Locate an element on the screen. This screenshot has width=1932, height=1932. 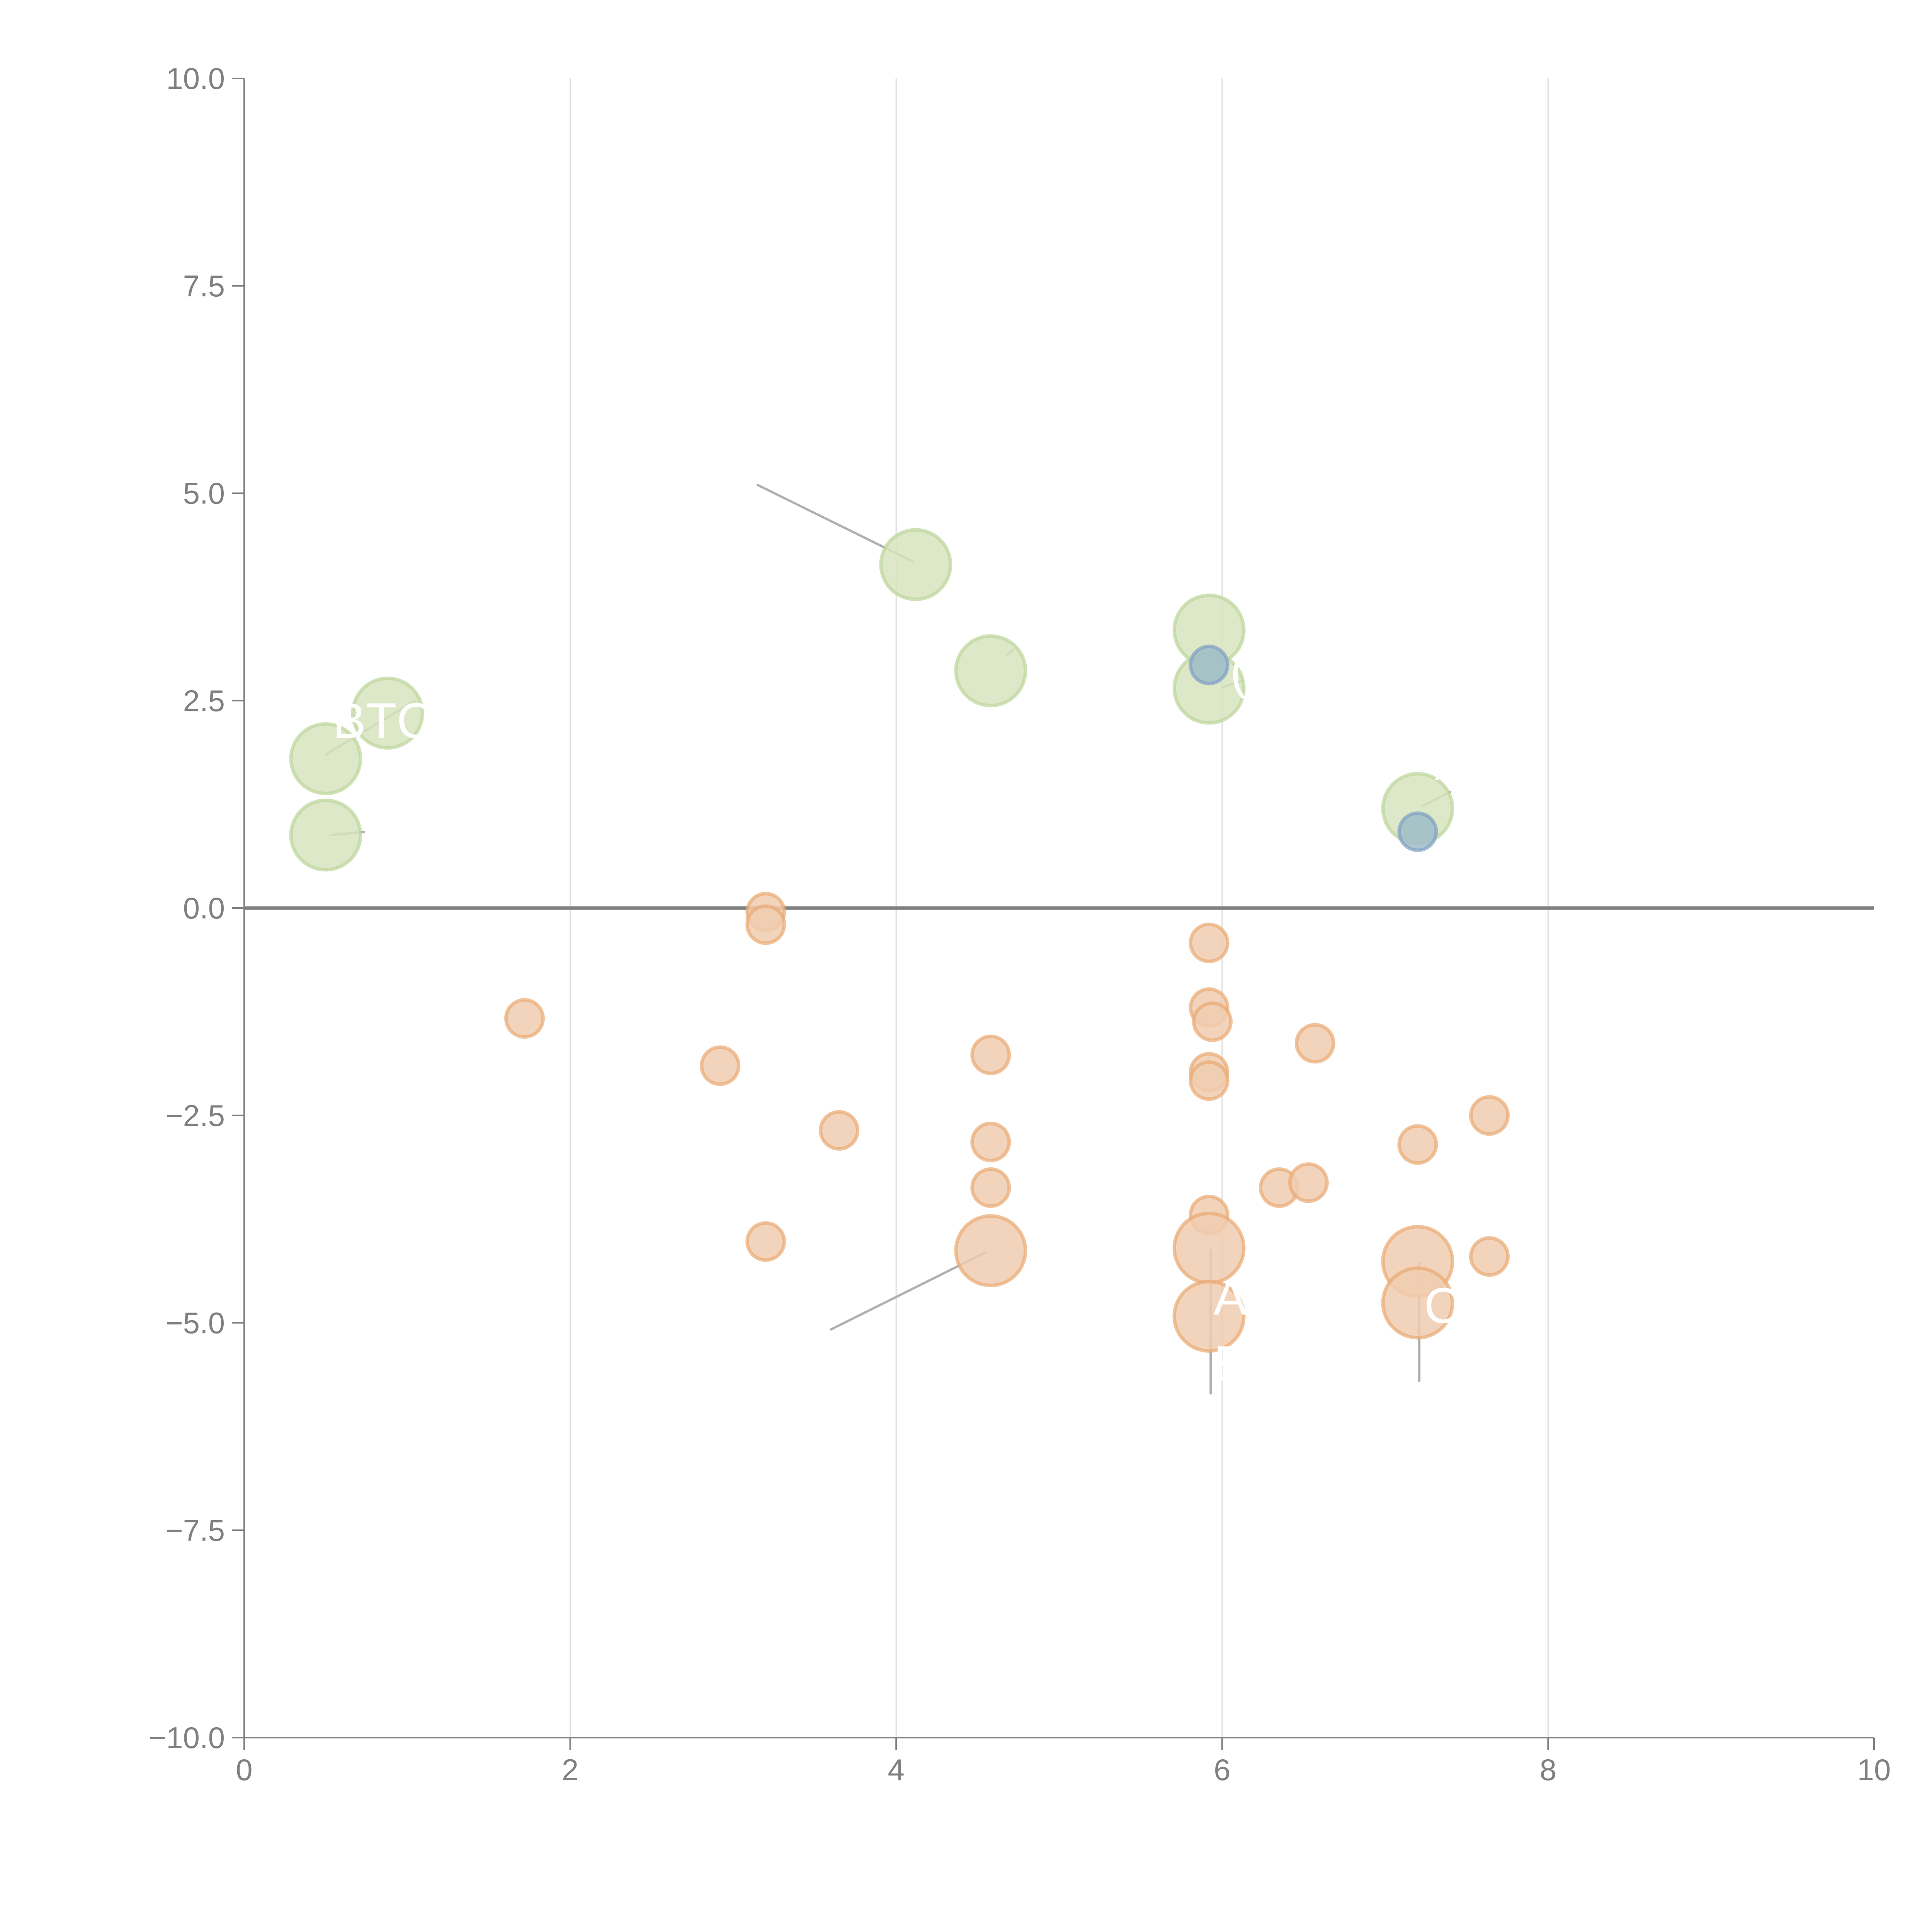
x-tick-label: 10 is located at coordinates (1874, 1770).